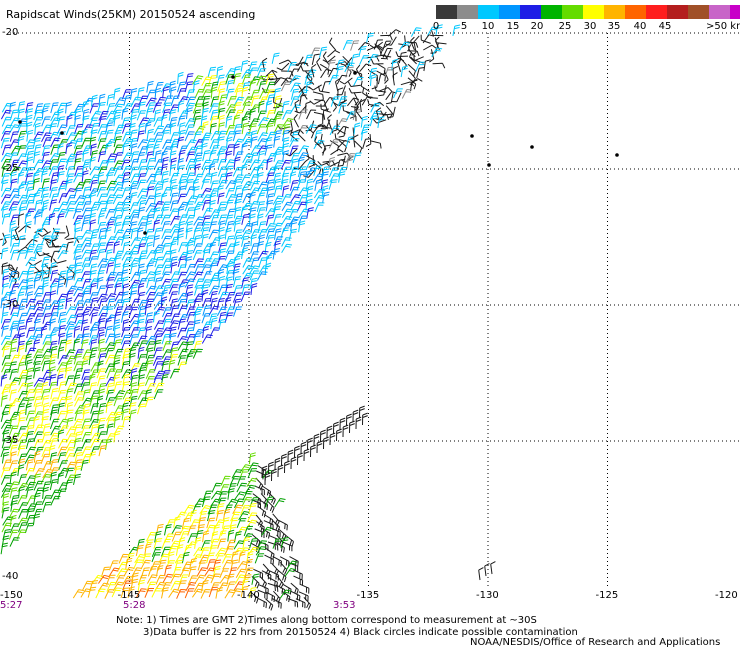  I want to click on latitude-label: -40, so click(10, 576).